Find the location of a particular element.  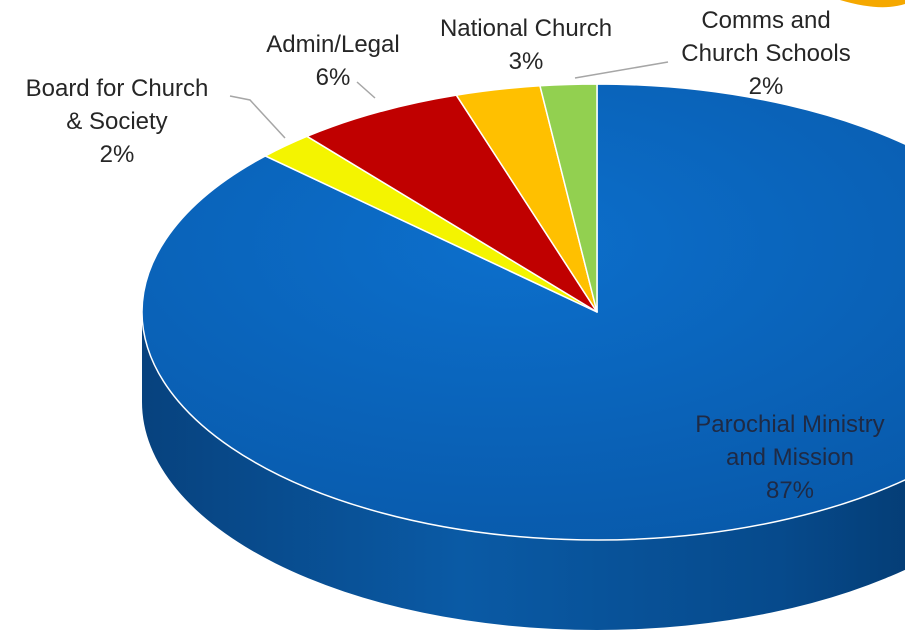

data-label-value: 87% is located at coordinates (790, 490).